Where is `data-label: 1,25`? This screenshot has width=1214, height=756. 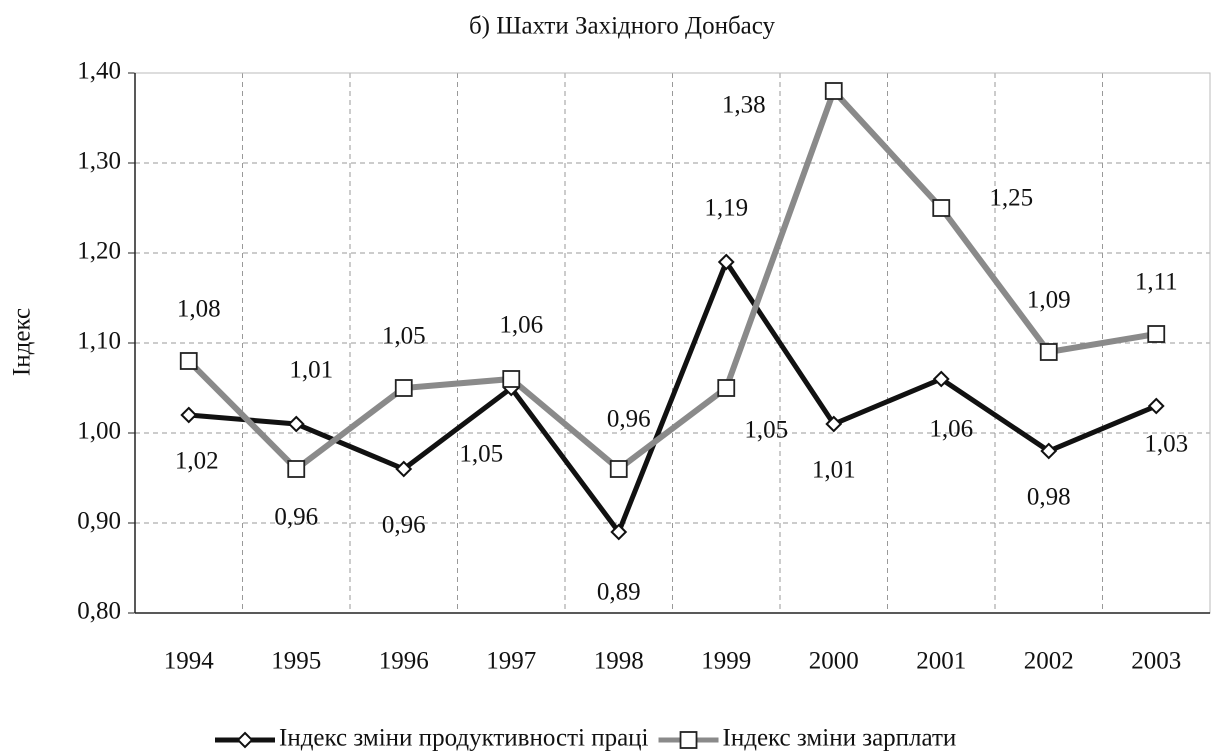
data-label: 1,25 is located at coordinates (1011, 198).